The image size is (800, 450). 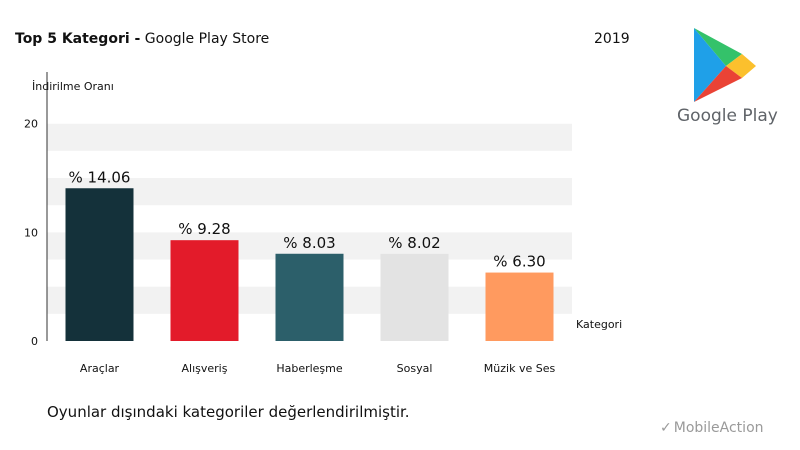 What do you see at coordinates (31, 124) in the screenshot?
I see `y-tick-label: 20` at bounding box center [31, 124].